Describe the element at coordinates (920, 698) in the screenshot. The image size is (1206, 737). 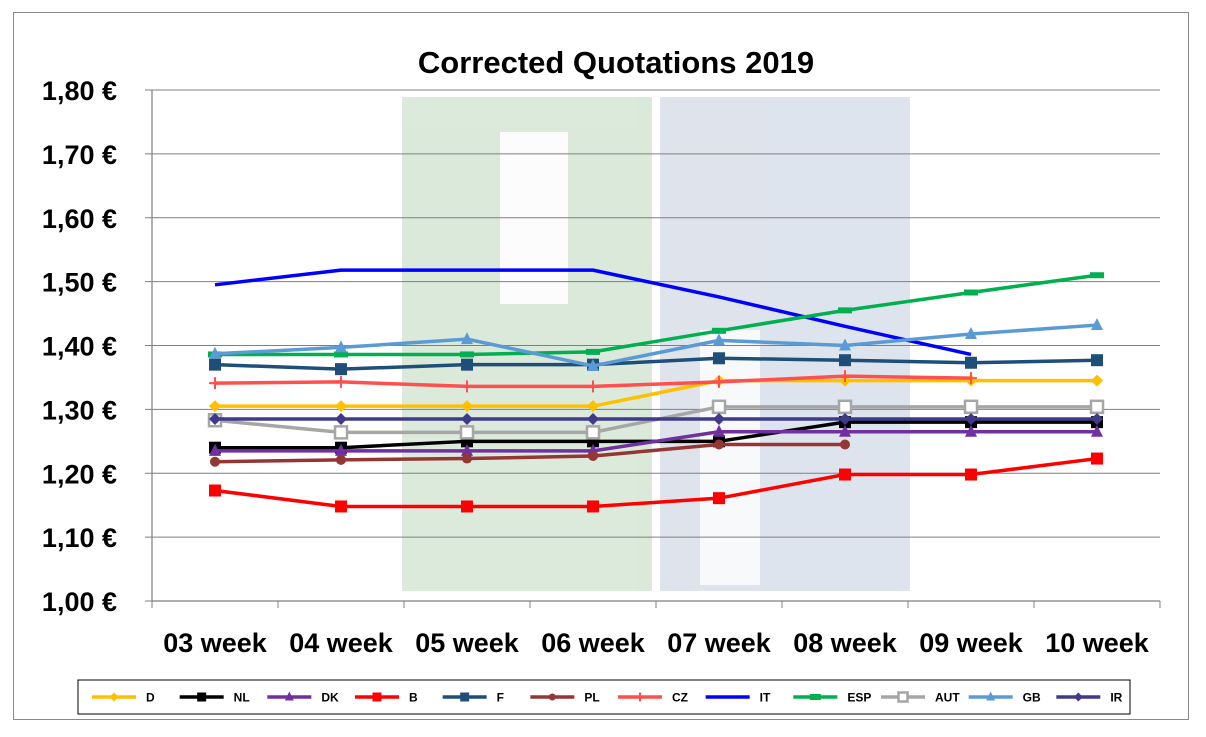
I see `legend-item-aut: AUT` at that location.